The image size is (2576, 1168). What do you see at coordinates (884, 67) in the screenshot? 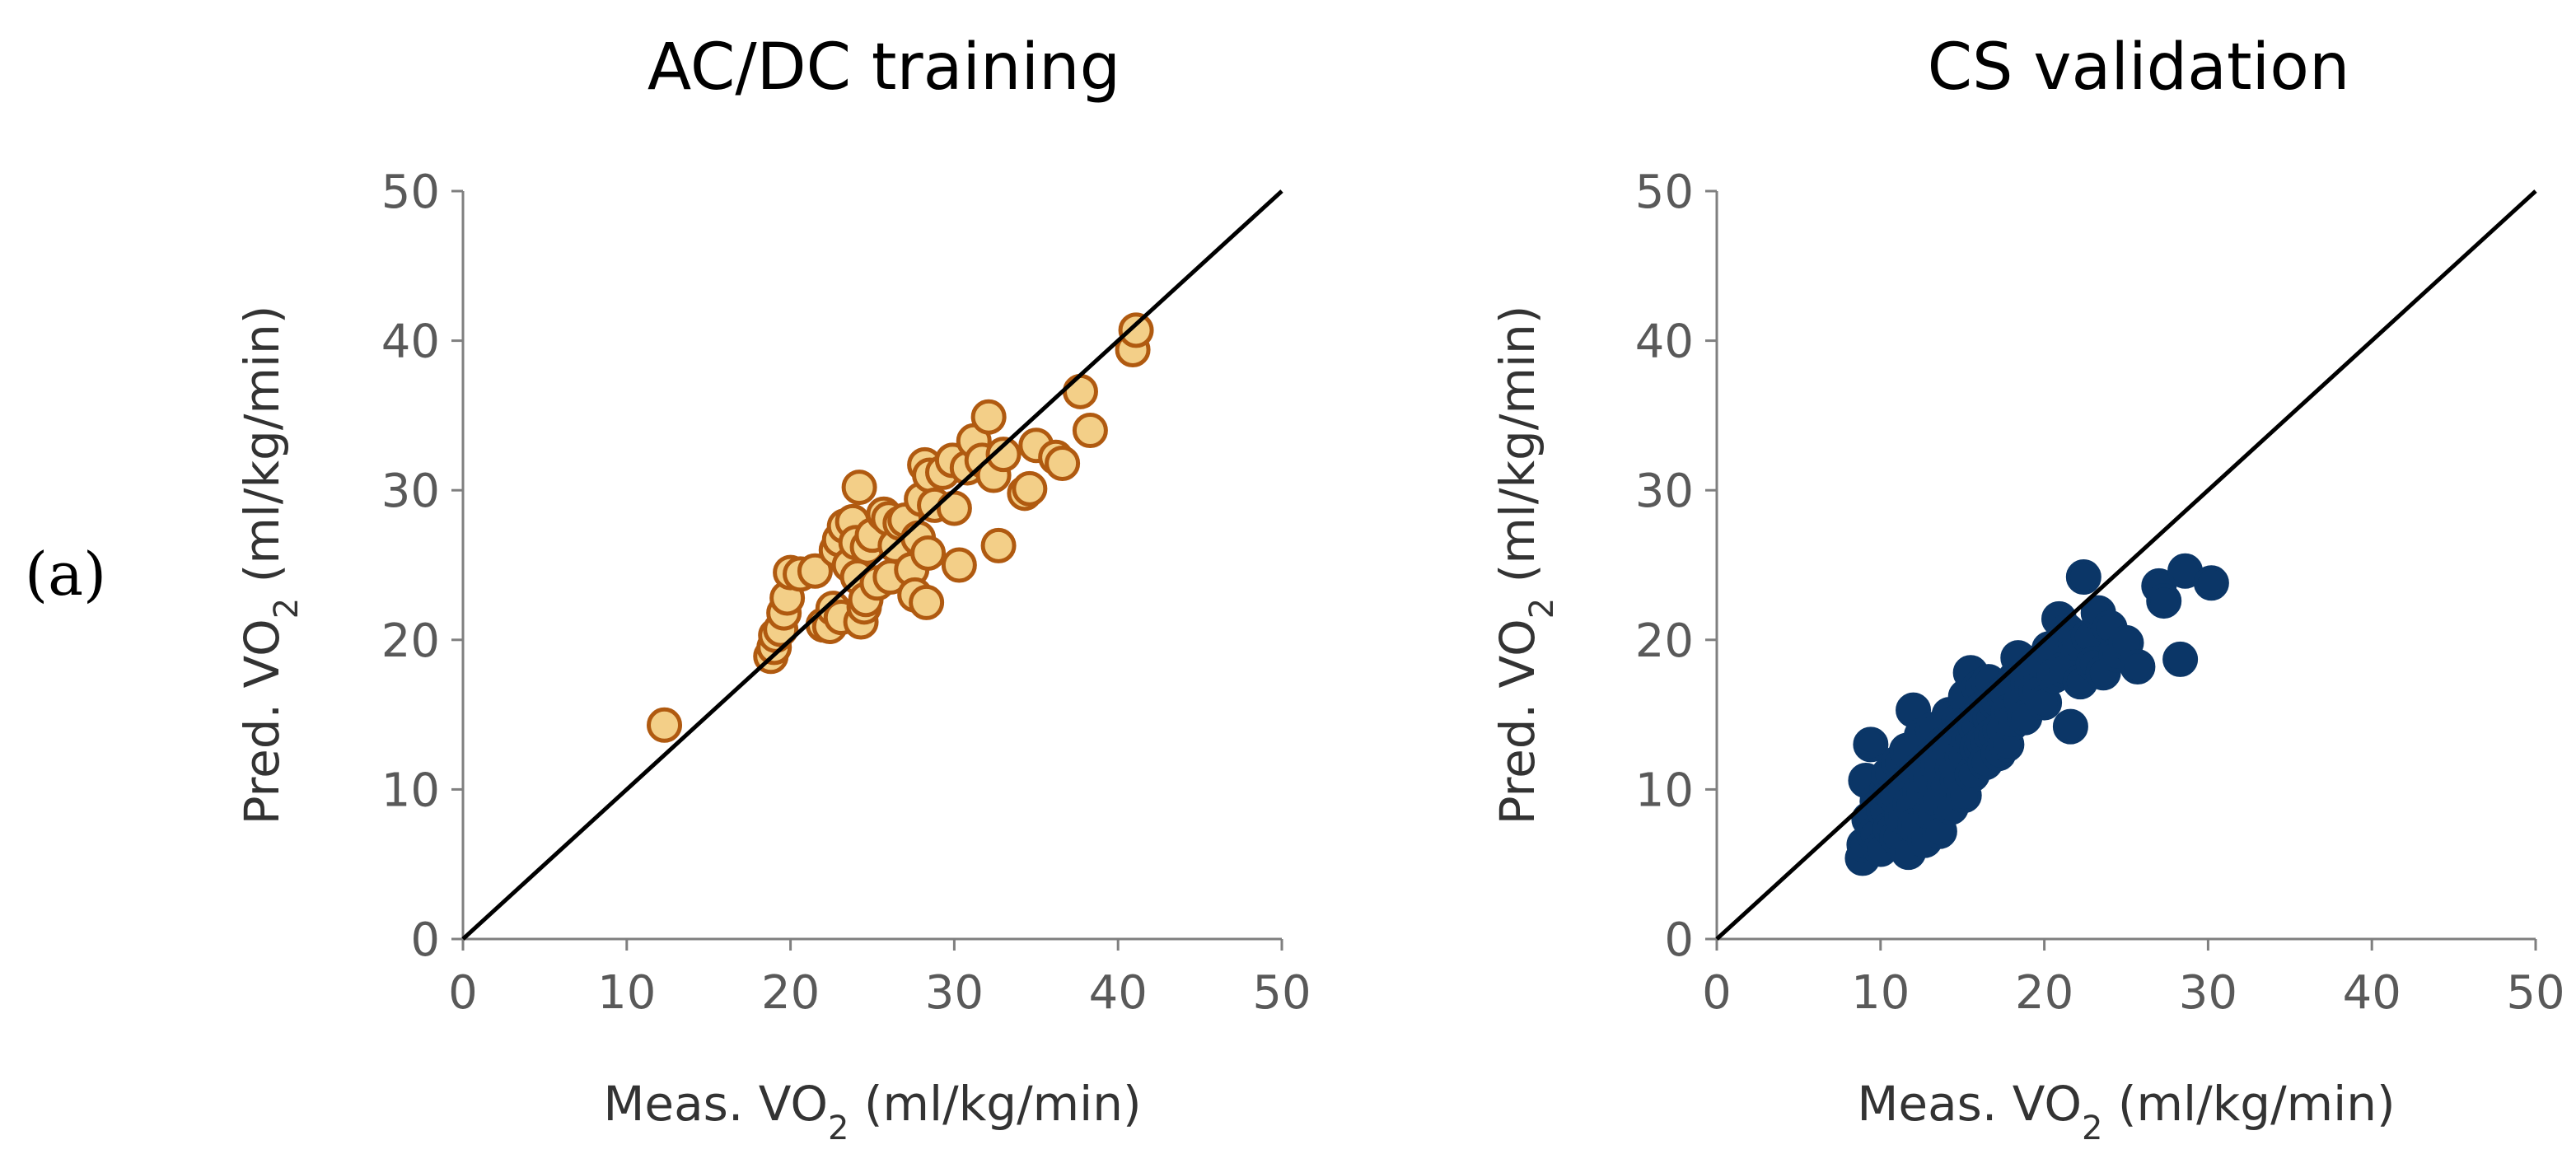
I see `chart-title: AC/DC training` at bounding box center [884, 67].